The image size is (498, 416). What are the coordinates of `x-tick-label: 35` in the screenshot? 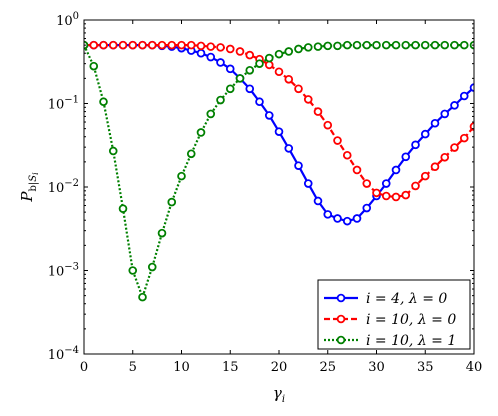 It's located at (425, 367).